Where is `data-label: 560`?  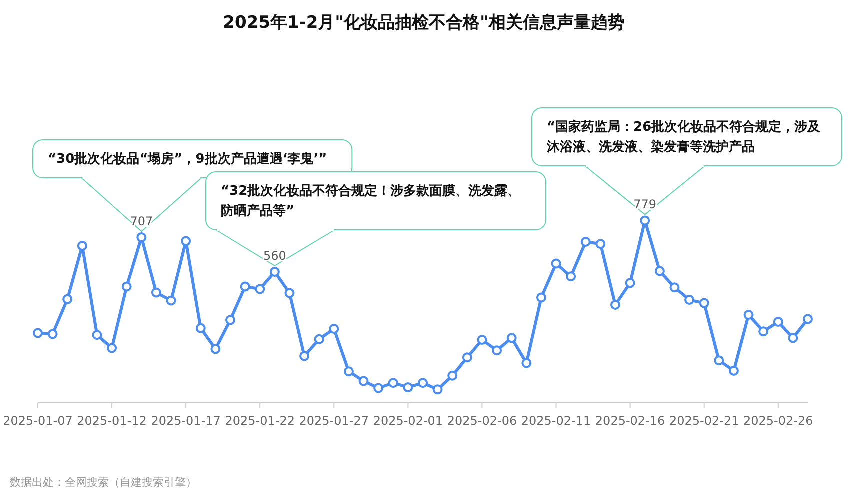 data-label: 560 is located at coordinates (274, 255).